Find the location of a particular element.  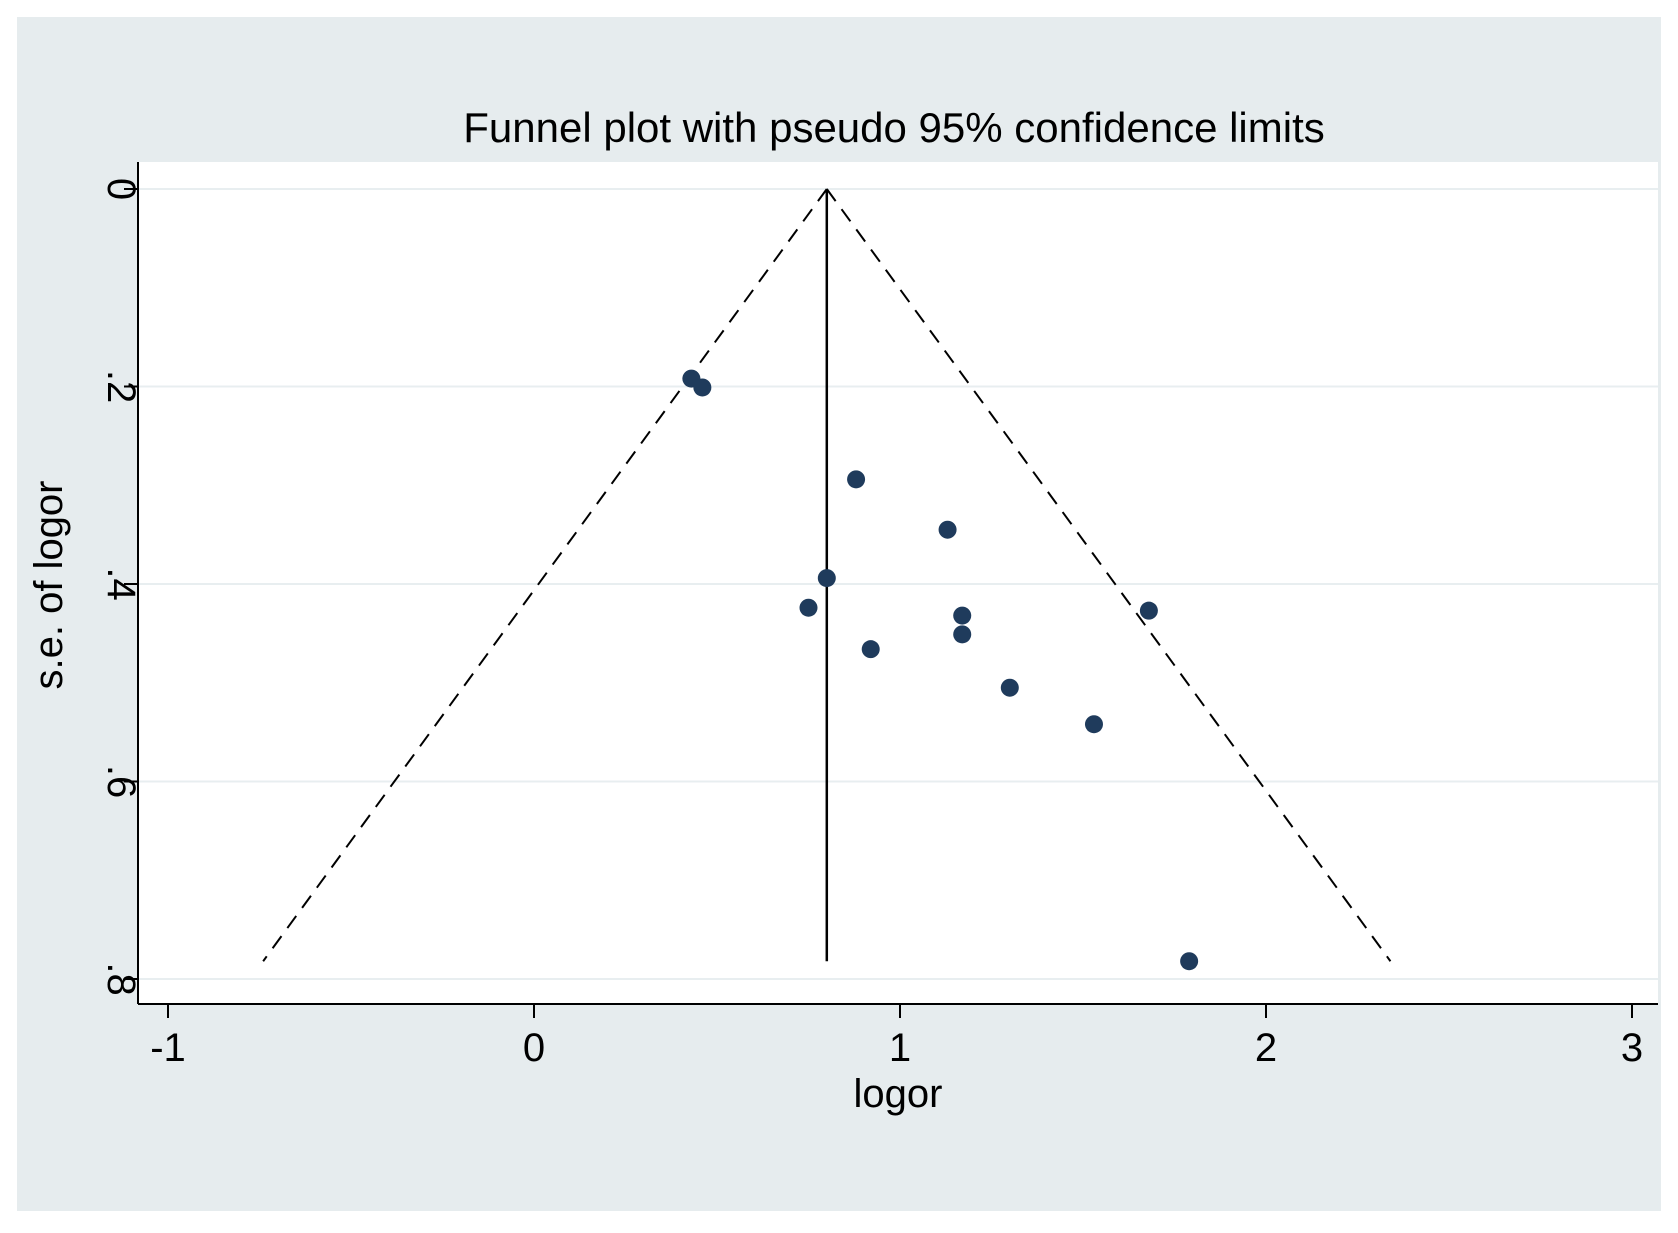

x-tick-label: 3 is located at coordinates (1632, 1048).